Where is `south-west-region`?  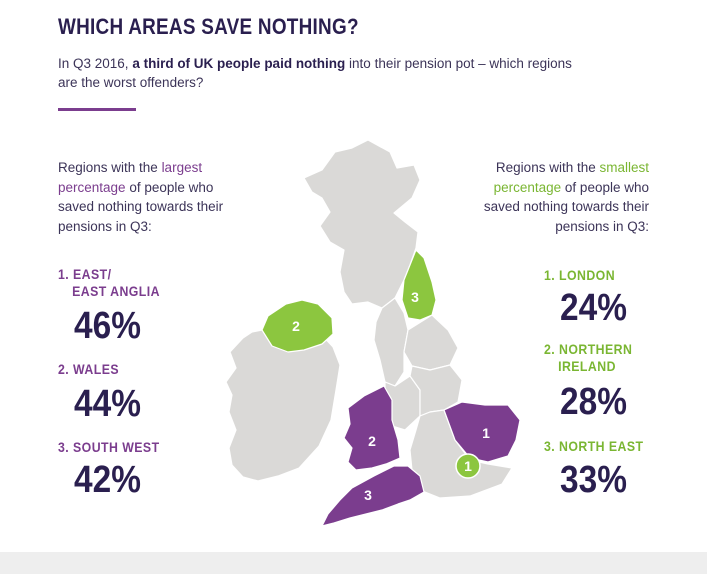
south-west-region is located at coordinates (373, 496).